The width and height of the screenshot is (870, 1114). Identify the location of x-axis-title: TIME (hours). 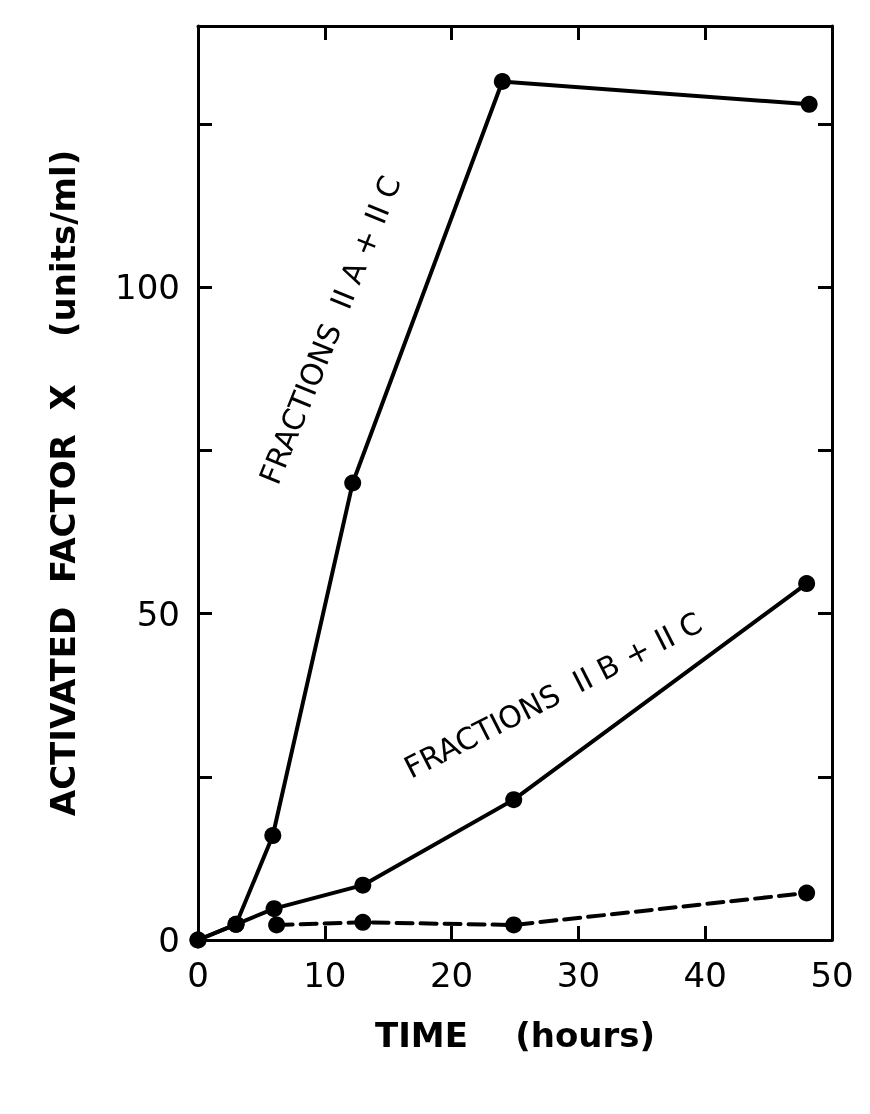
(515, 1035).